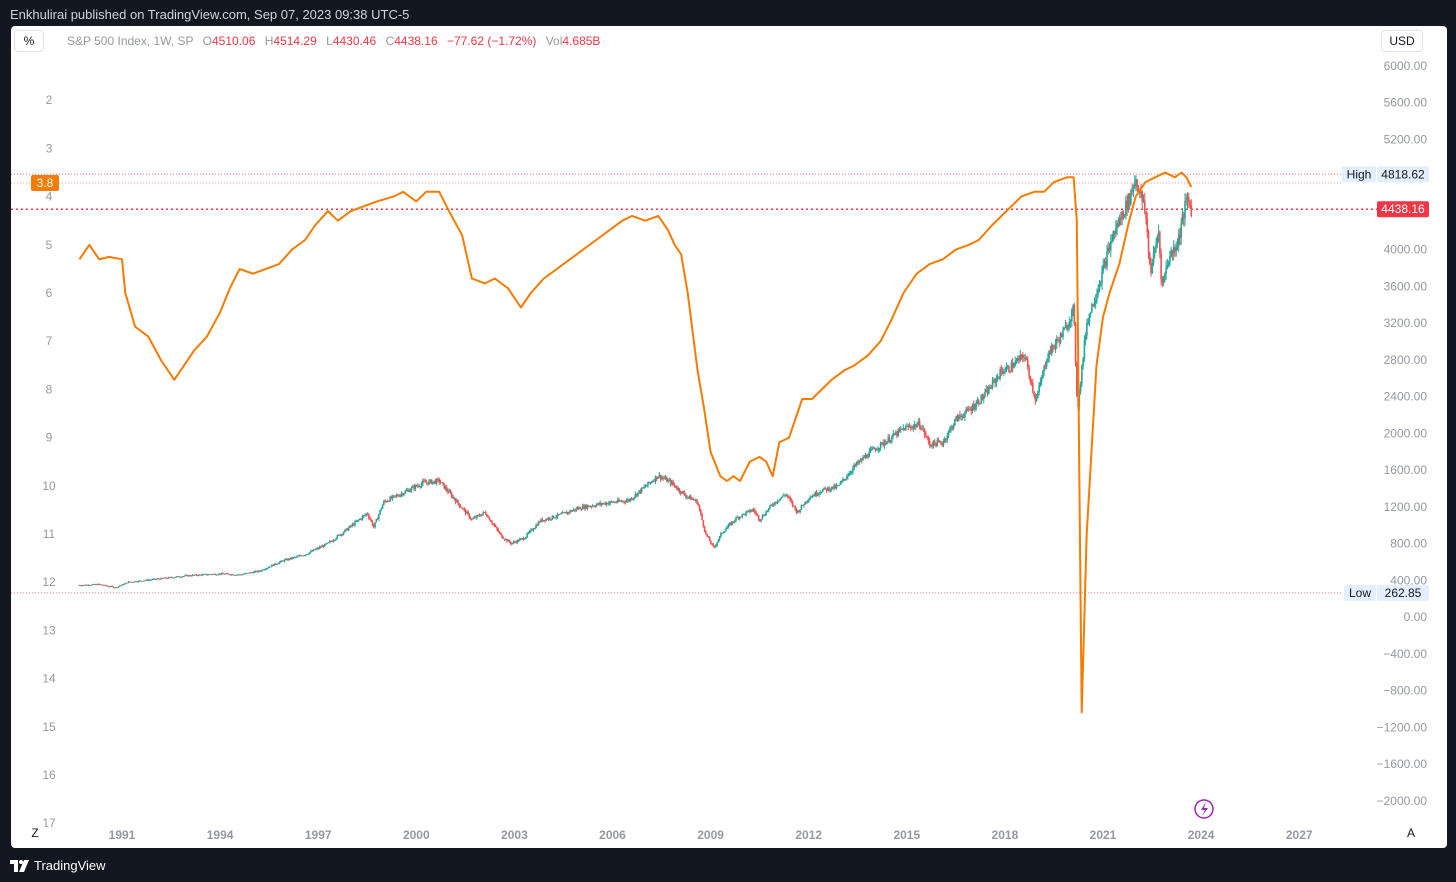  I want to click on right-axis-tick: 800.00, so click(1408, 544).